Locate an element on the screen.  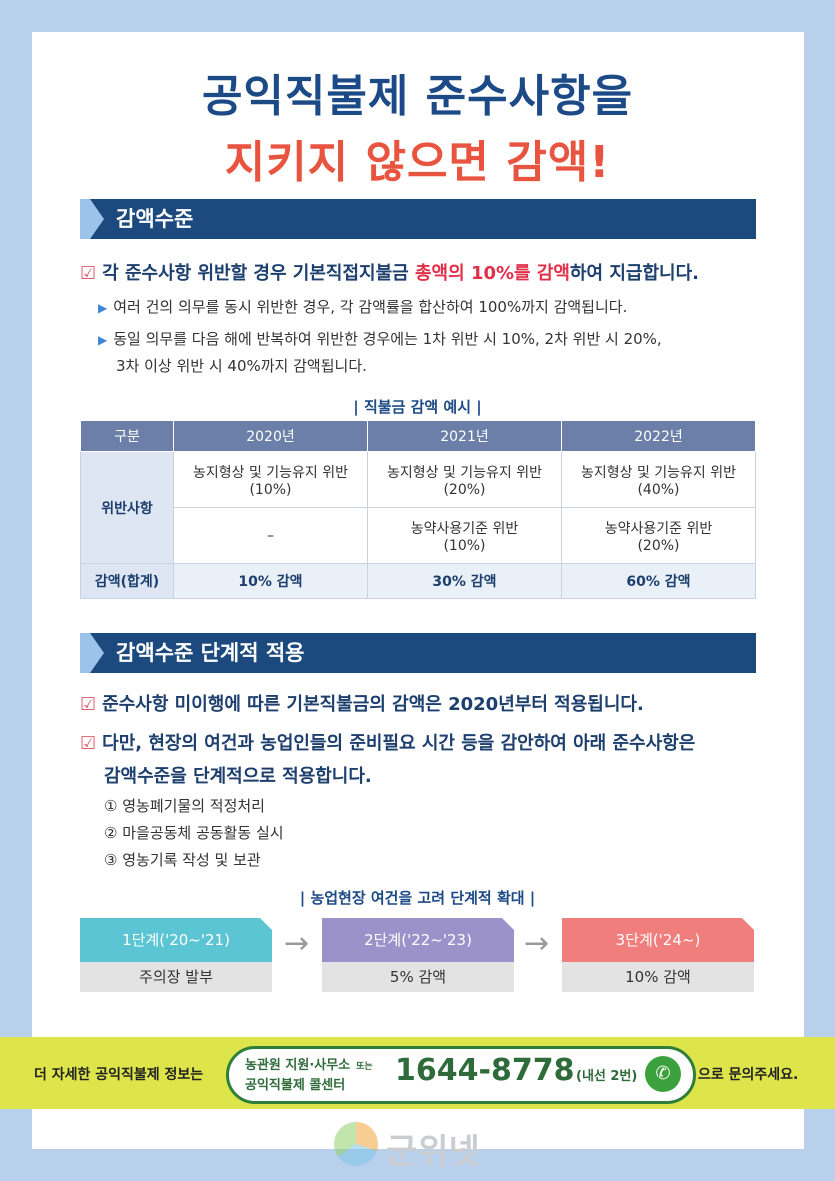
watermark-logo-icon is located at coordinates (356, 1144).